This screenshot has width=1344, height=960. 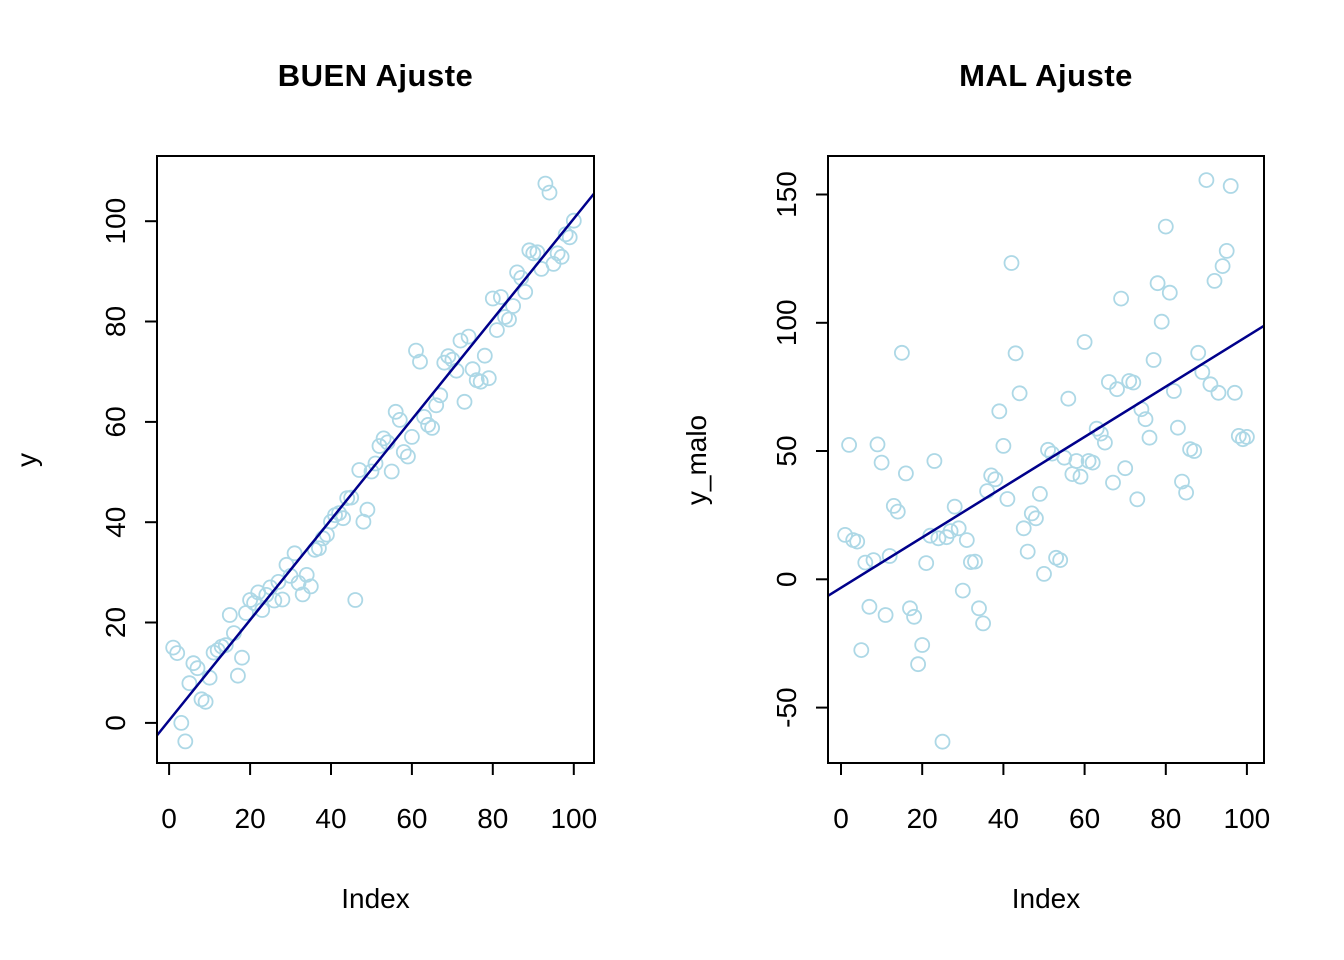 I want to click on y-tick-label: 20, so click(x=115, y=622).